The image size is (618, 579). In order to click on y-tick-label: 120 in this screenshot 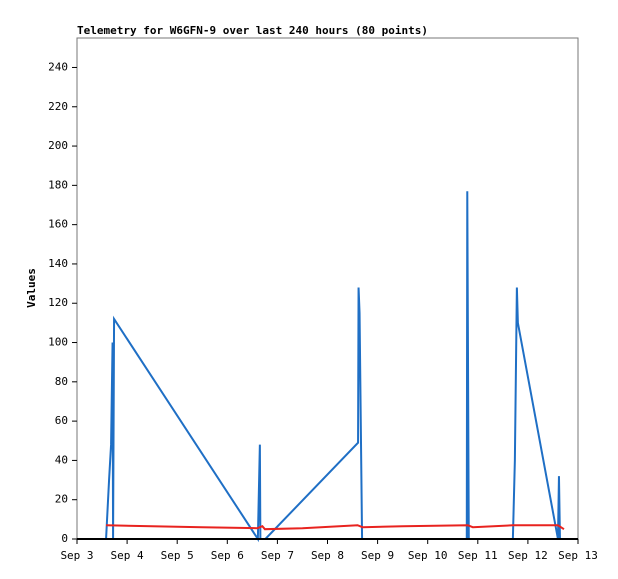, I will do `click(58, 302)`.